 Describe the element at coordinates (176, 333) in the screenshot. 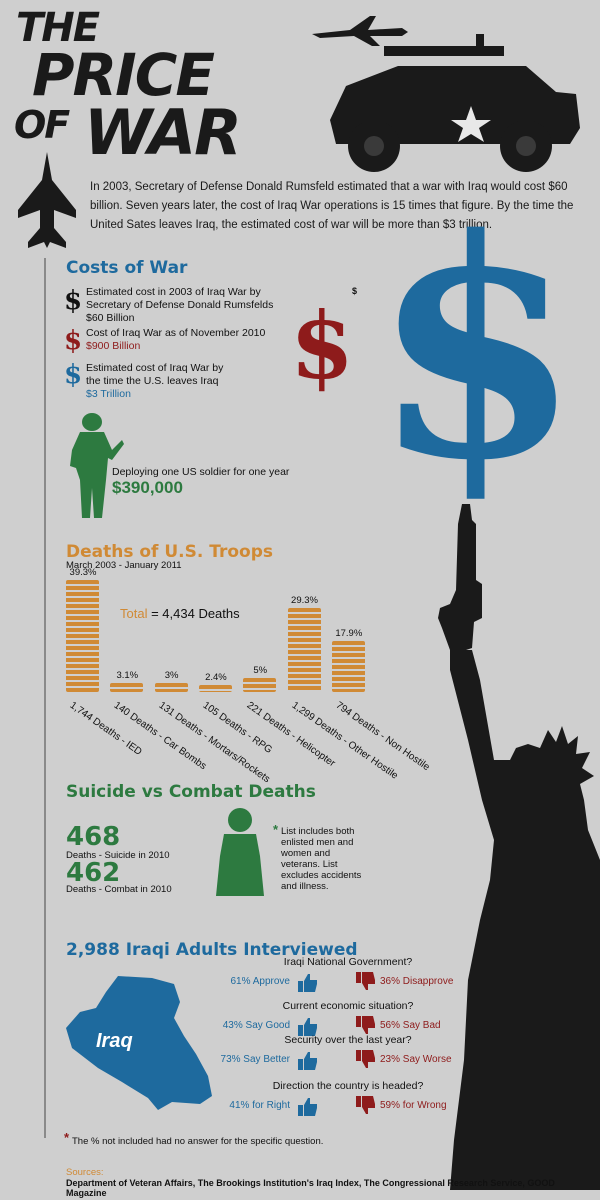

I see `cost-item-2-text: Cost of Iraq War as of November 2010` at that location.